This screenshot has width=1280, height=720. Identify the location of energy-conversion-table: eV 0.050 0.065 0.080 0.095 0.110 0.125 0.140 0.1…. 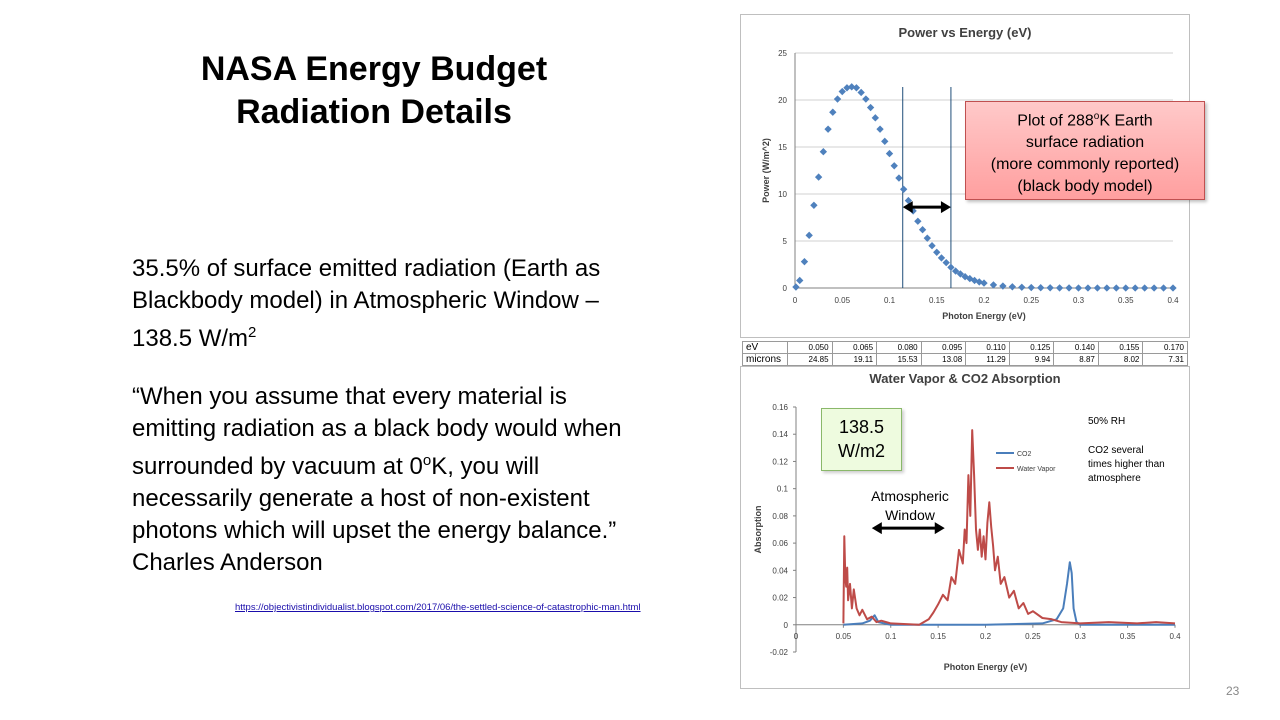
(965, 353).